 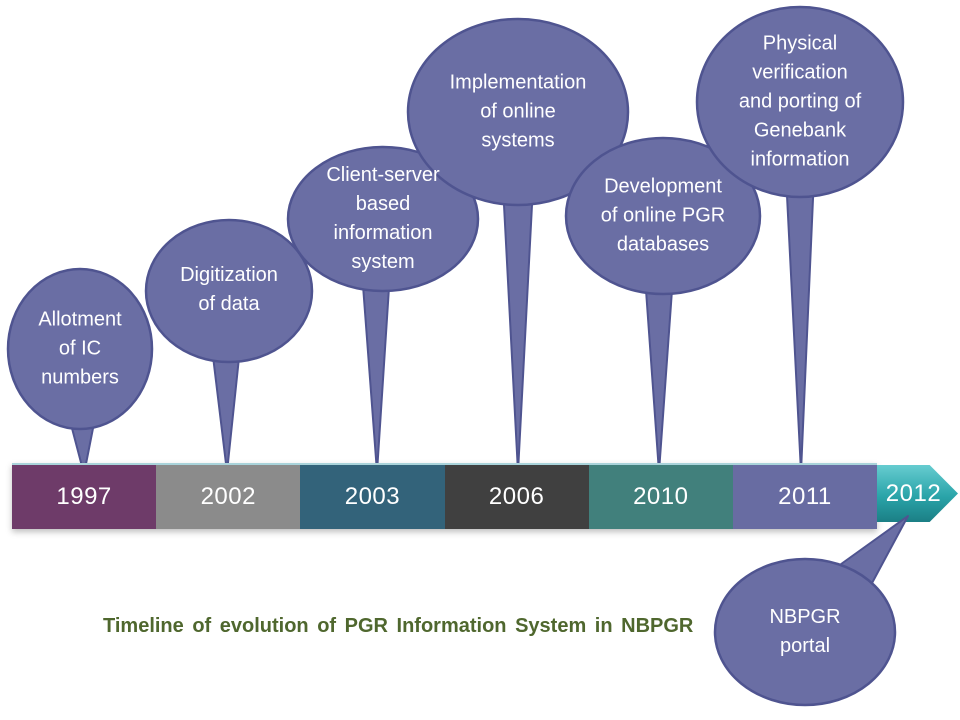 What do you see at coordinates (229, 289) in the screenshot?
I see `balloon-label-2002: Digitization of data` at bounding box center [229, 289].